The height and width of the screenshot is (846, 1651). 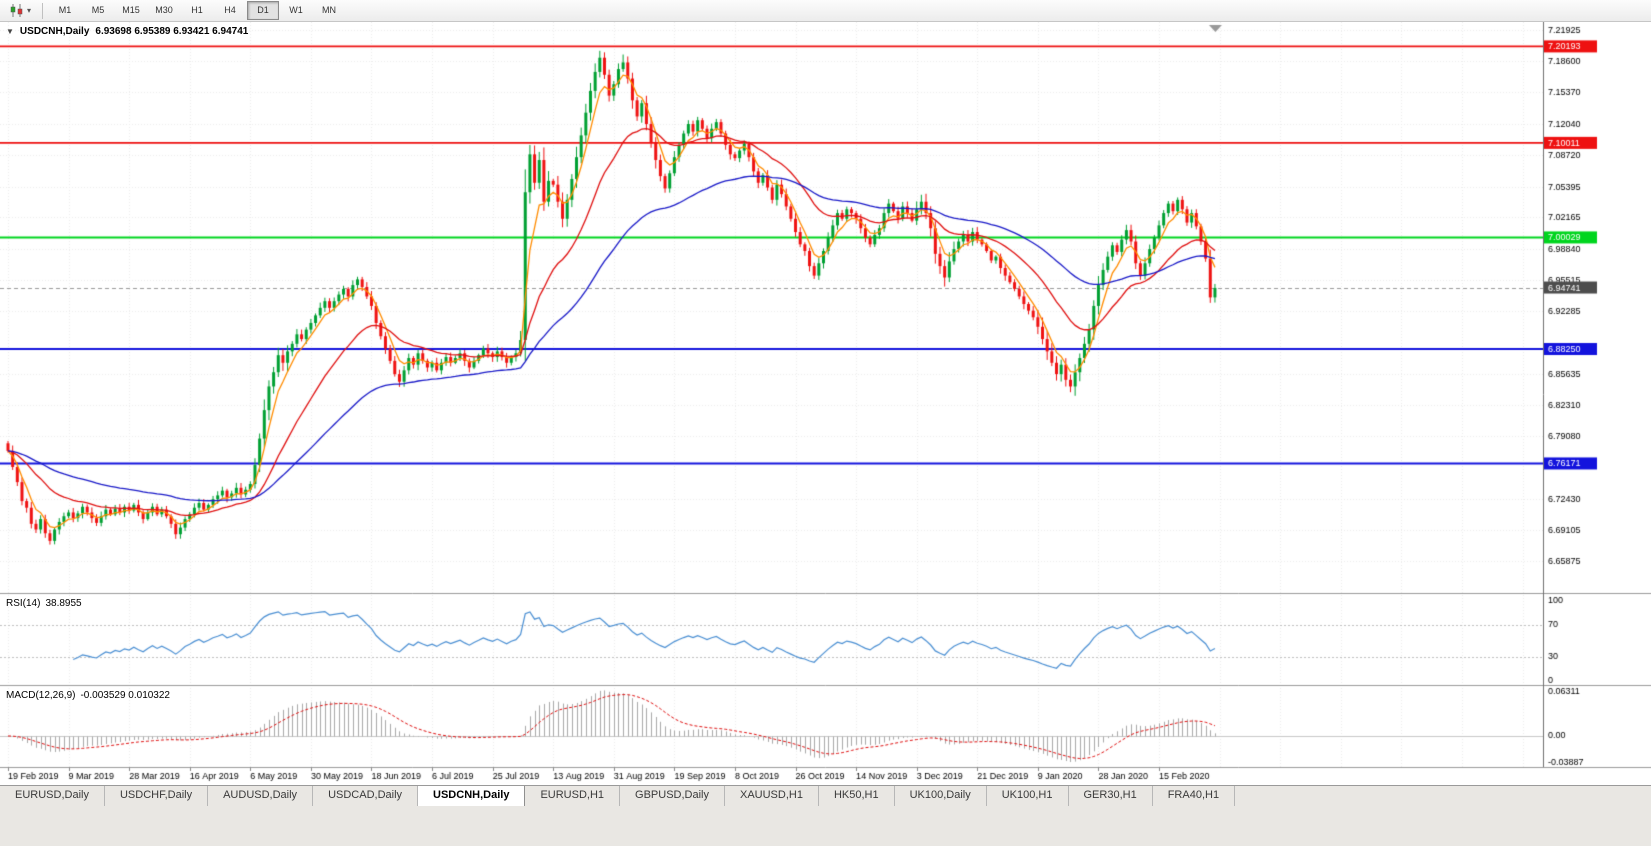 What do you see at coordinates (98, 10) in the screenshot?
I see `timeframe-button-m5: M5` at bounding box center [98, 10].